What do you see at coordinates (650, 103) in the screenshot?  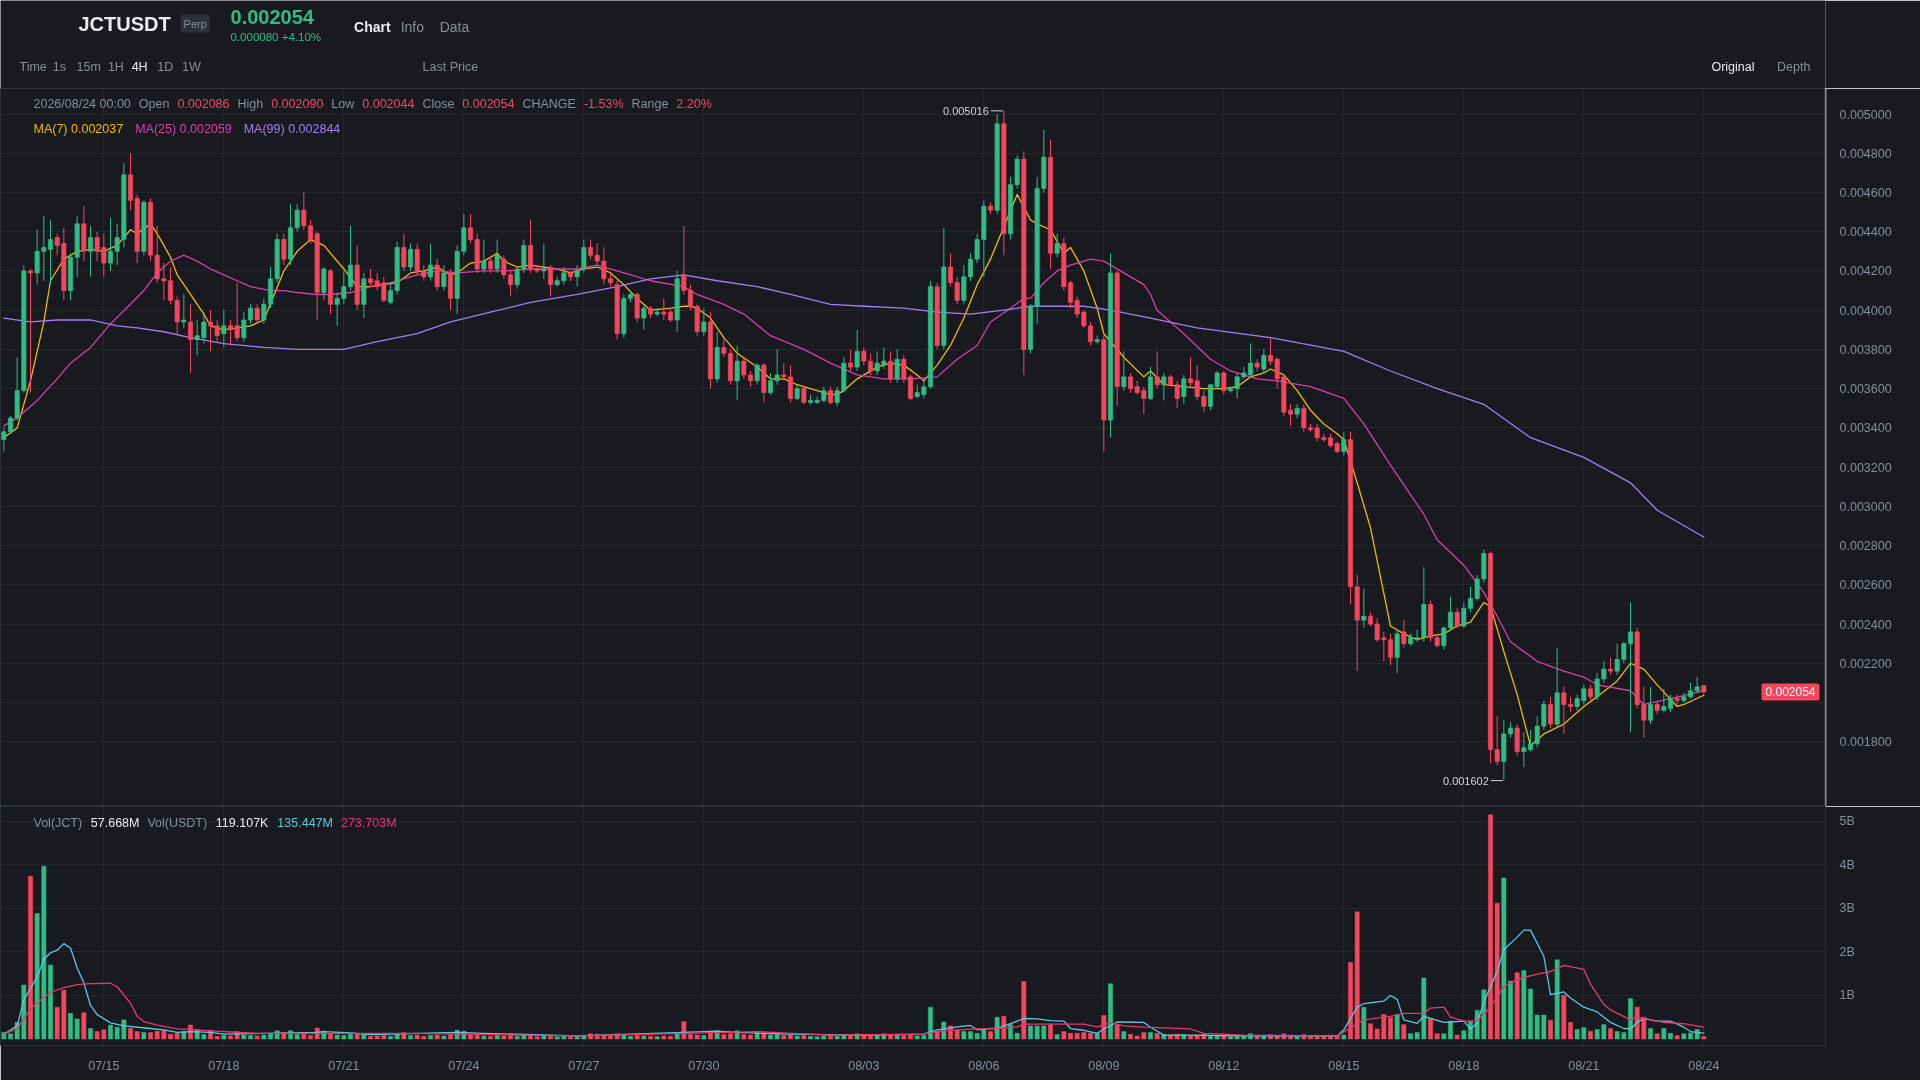 I see `annotation: Range` at bounding box center [650, 103].